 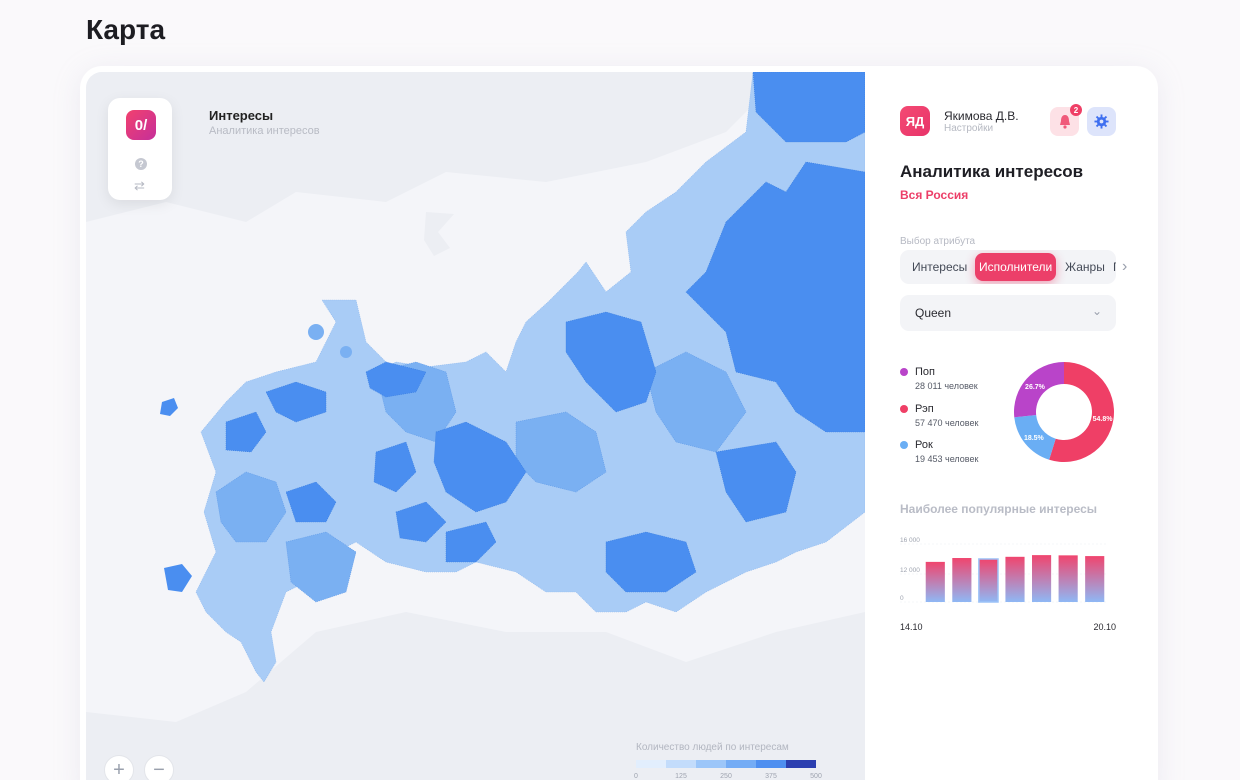 What do you see at coordinates (141, 125) in the screenshot?
I see `app-logo: 0/` at bounding box center [141, 125].